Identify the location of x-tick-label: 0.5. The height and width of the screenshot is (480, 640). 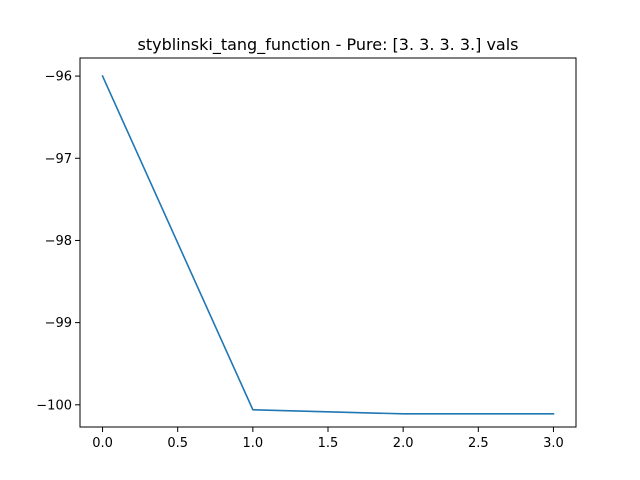
(177, 443).